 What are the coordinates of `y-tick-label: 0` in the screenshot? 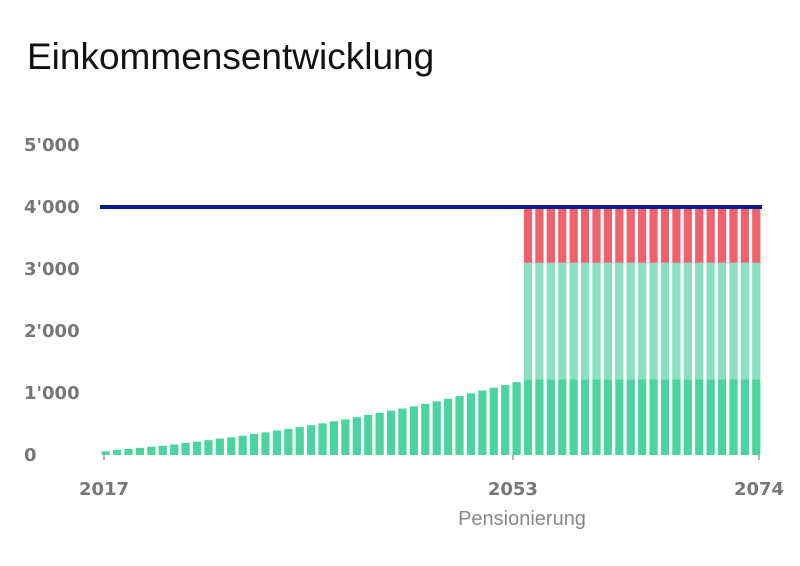 It's located at (30, 455).